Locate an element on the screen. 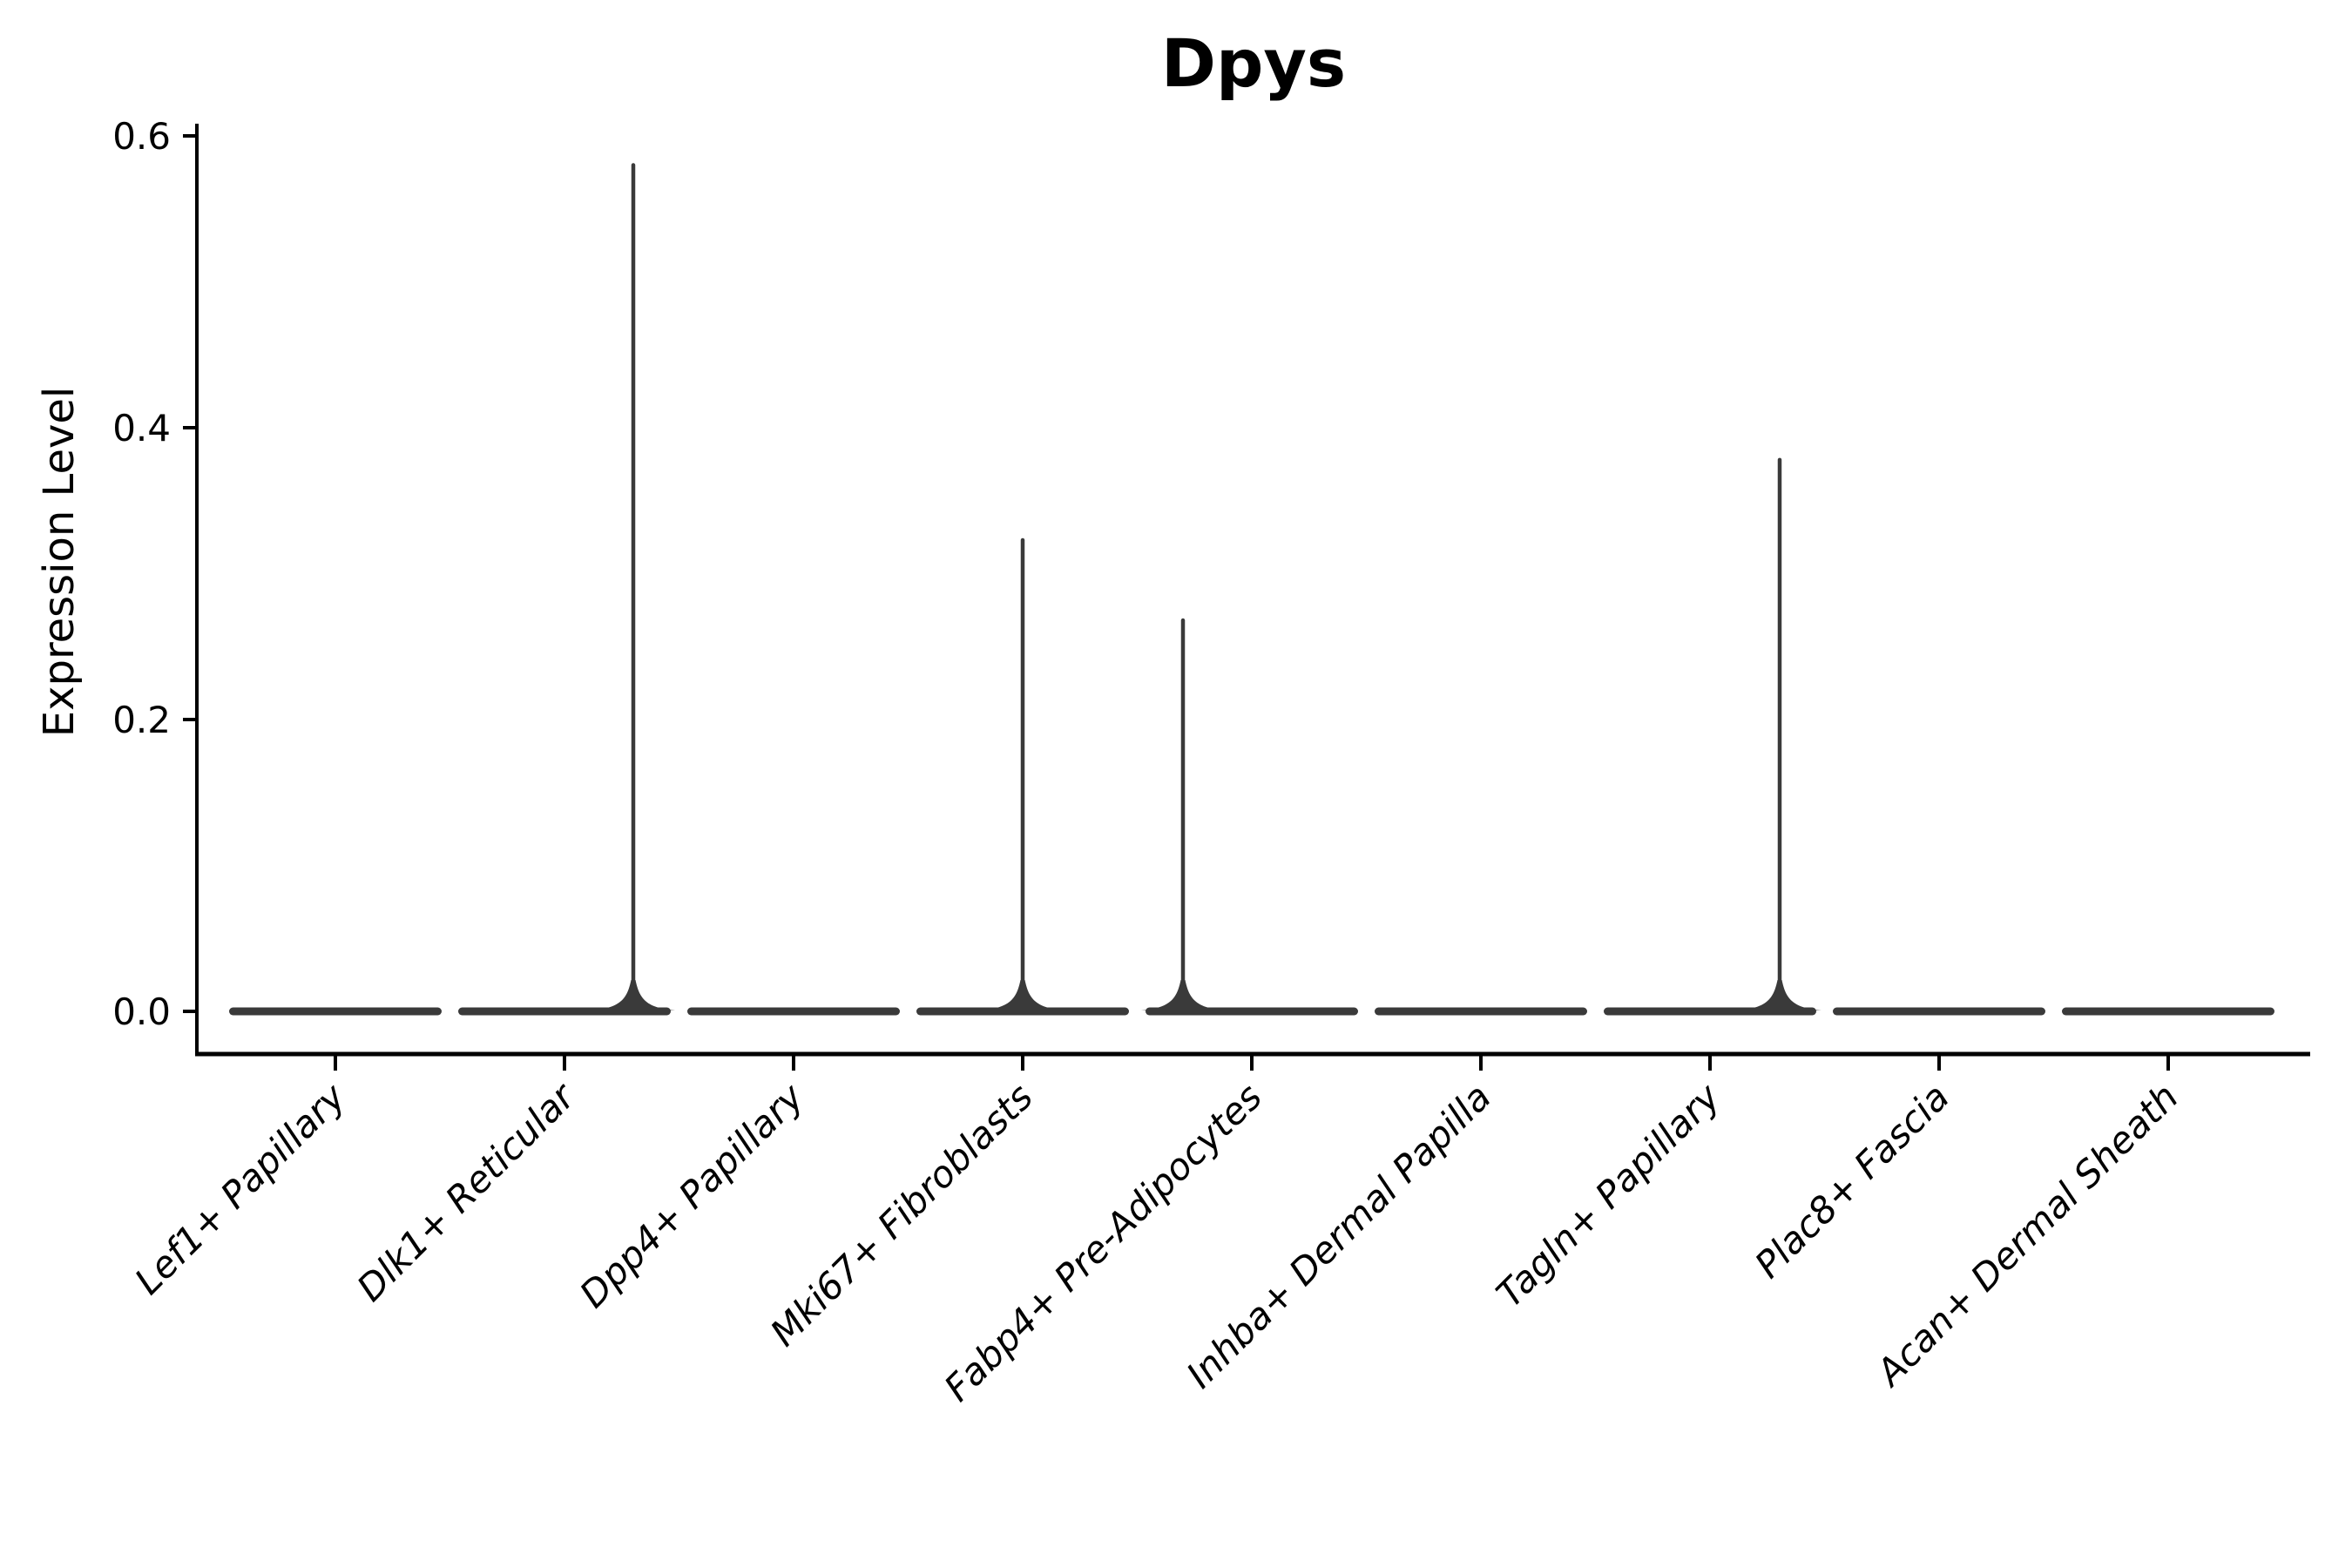  y-tick-label: 0.6 is located at coordinates (141, 136).